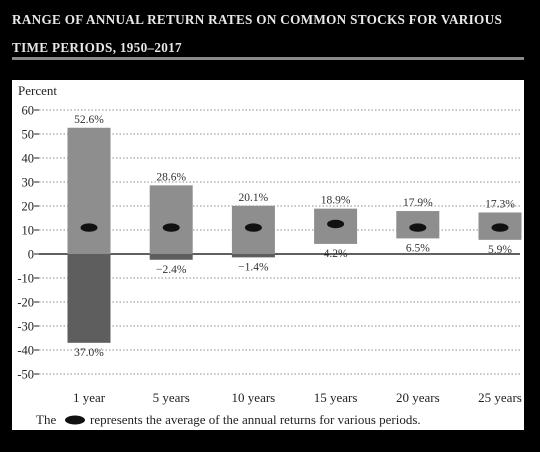 This screenshot has width=540, height=452. What do you see at coordinates (28, 207) in the screenshot?
I see `y-tick-label: 20` at bounding box center [28, 207].